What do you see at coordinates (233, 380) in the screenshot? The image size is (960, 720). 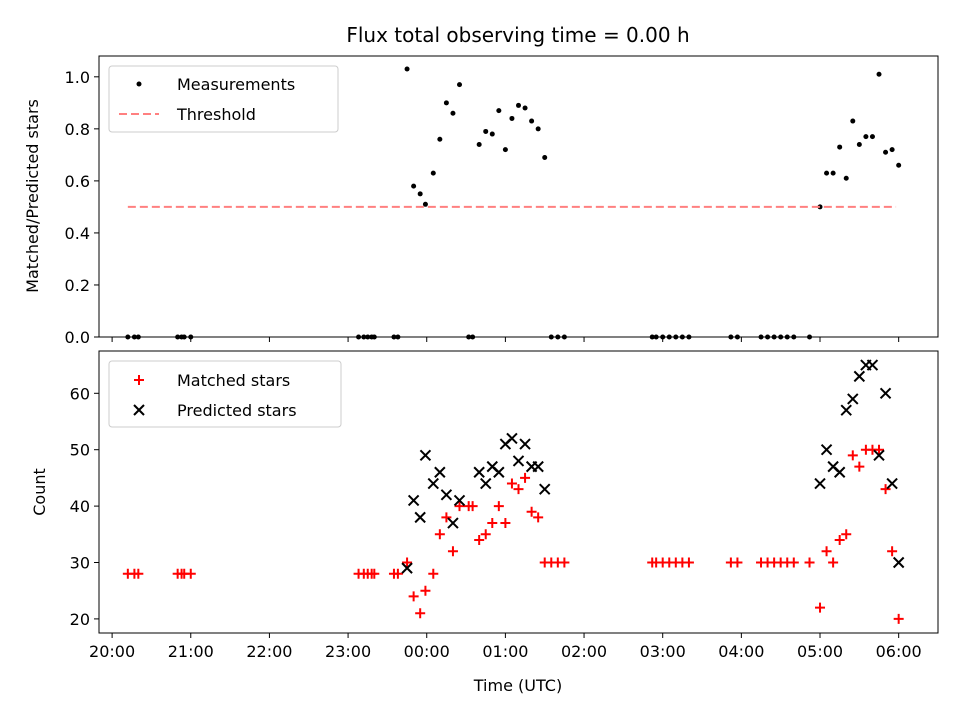 I see `legend-matched-label: Matched stars` at bounding box center [233, 380].